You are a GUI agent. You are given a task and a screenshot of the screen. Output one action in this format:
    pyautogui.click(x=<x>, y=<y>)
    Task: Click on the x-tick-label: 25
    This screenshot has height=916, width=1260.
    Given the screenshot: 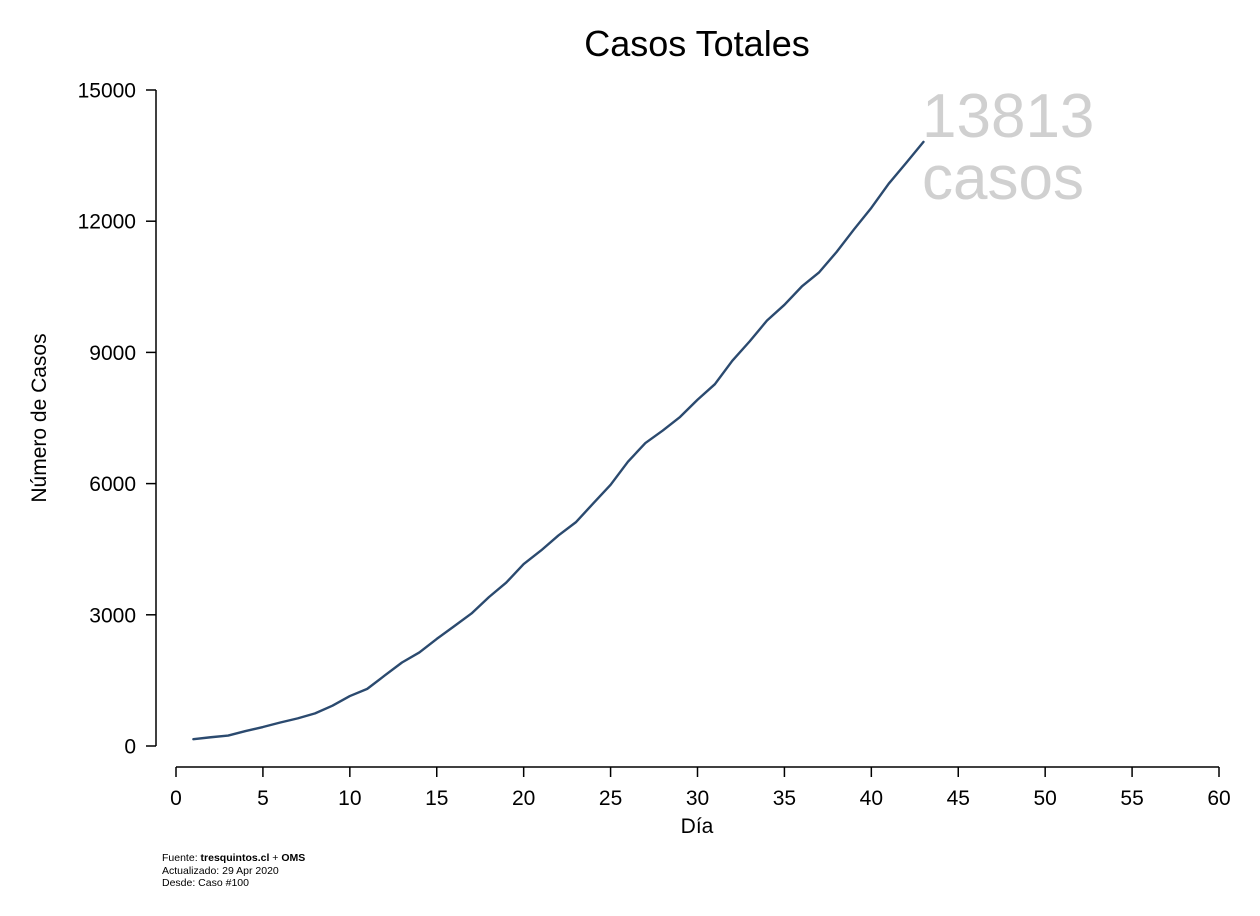 What is the action you would take?
    pyautogui.click(x=610, y=798)
    